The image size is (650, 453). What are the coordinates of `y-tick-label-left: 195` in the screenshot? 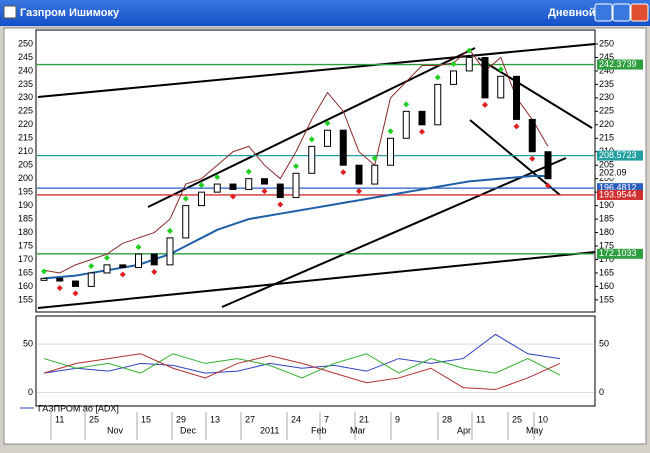 It's located at (25, 192).